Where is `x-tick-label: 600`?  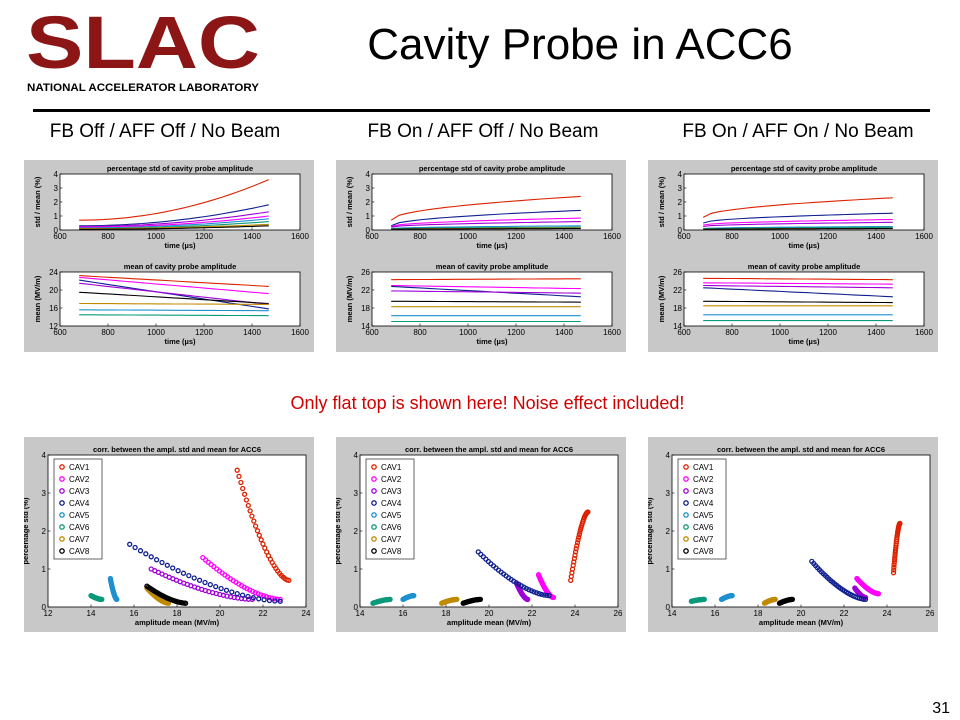 x-tick-label: 600 is located at coordinates (372, 332).